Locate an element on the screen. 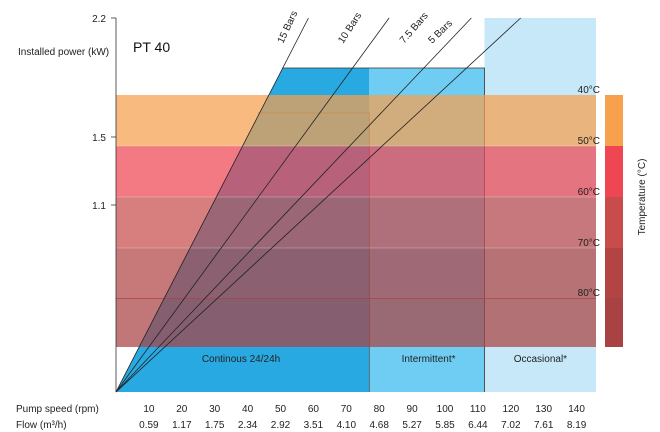  y-tick-label-1-5: 1.5 is located at coordinates (99, 138).